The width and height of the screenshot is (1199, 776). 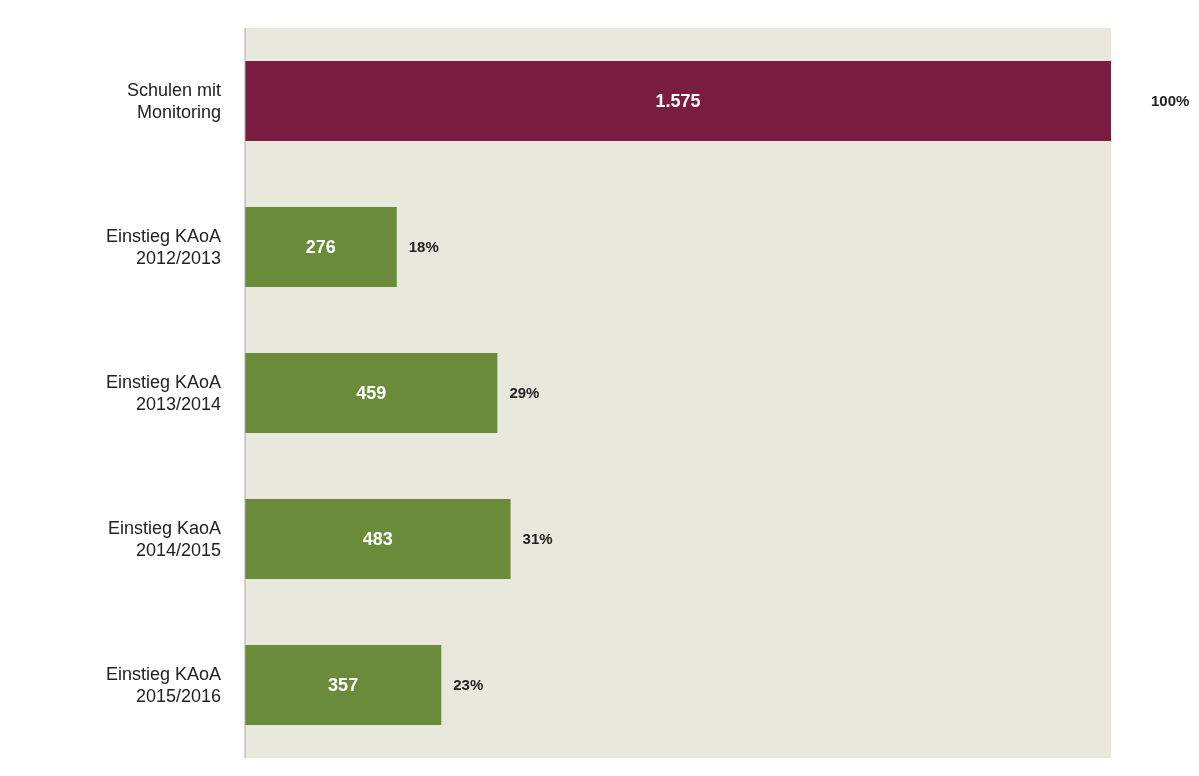 What do you see at coordinates (524, 393) in the screenshot?
I see `annotation: 29%` at bounding box center [524, 393].